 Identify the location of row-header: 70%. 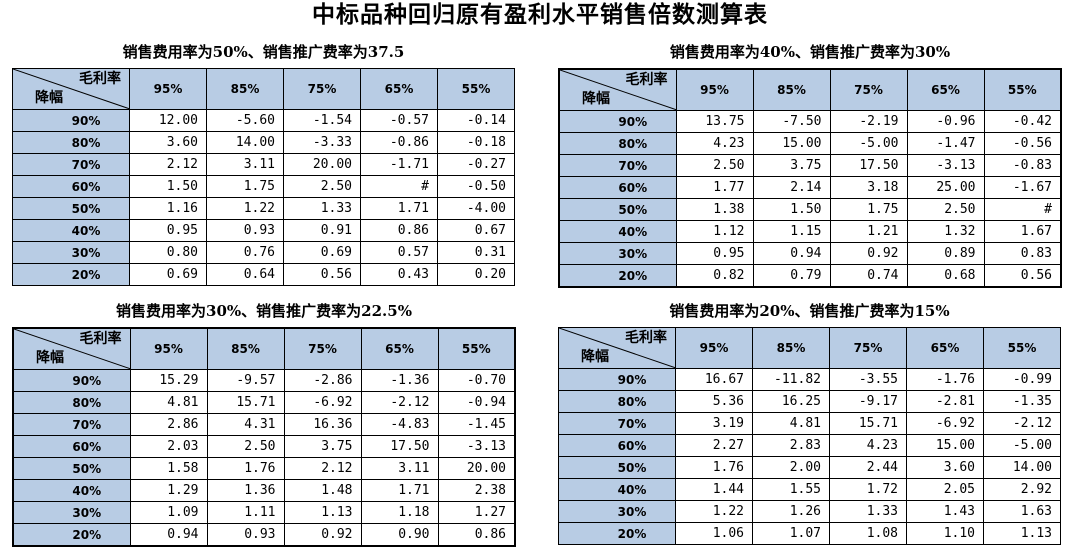
(71, 424).